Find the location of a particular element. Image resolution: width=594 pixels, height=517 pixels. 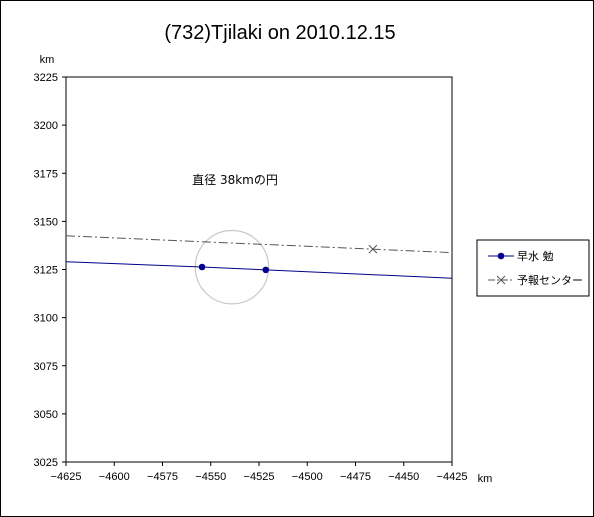

y-tick-label: 3100 is located at coordinates (46, 319).